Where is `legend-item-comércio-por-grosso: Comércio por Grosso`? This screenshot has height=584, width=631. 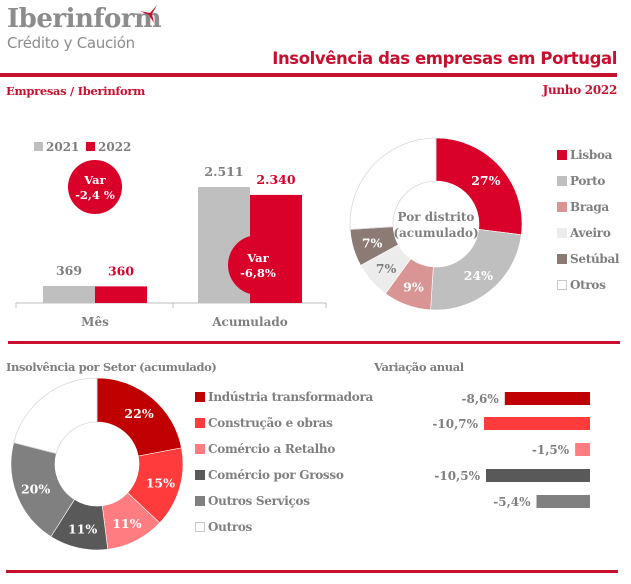 legend-item-comércio-por-grosso: Comércio por Grosso is located at coordinates (284, 475).